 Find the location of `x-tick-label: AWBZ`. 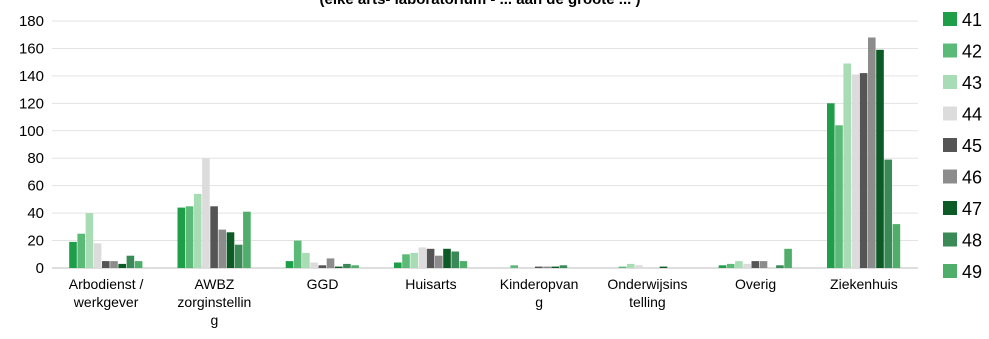

x-tick-label: AWBZ is located at coordinates (214, 284).